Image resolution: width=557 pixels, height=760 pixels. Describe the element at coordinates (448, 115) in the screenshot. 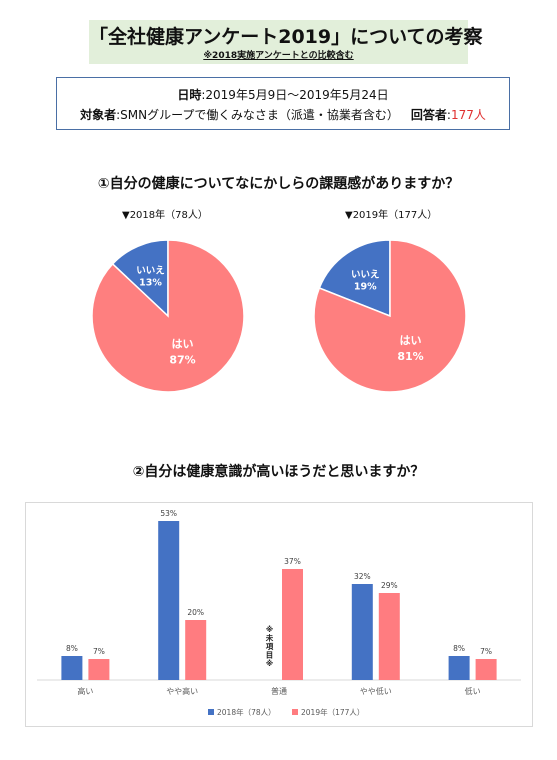

I see `respondents-sep: :` at that location.